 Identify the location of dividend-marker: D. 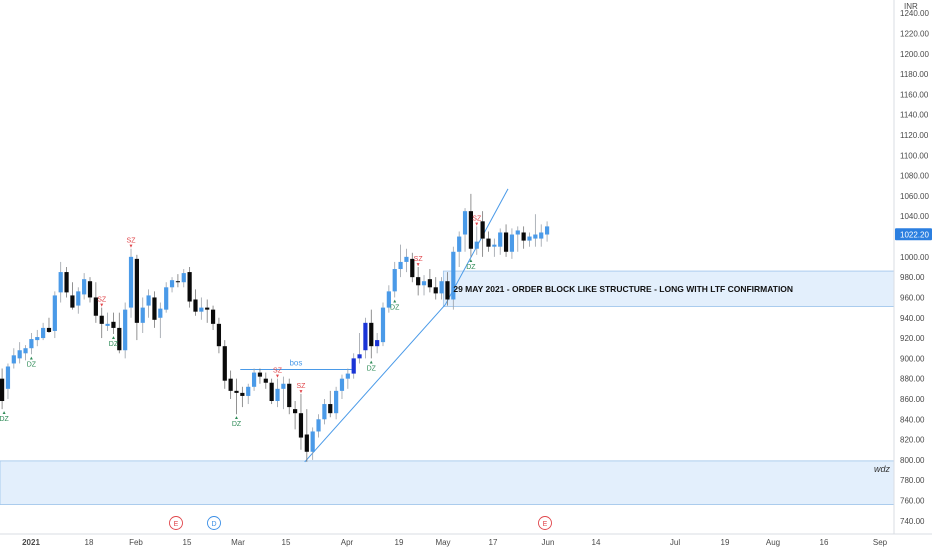
(214, 523).